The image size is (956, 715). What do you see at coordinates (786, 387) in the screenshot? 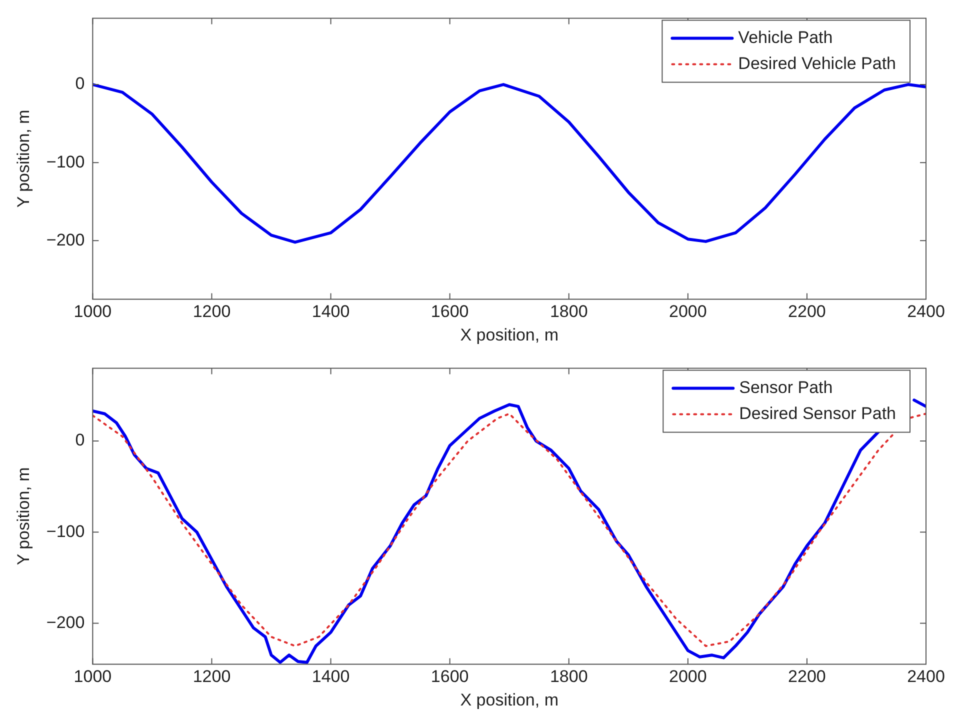
I see `legend-label: Sensor Path` at bounding box center [786, 387].